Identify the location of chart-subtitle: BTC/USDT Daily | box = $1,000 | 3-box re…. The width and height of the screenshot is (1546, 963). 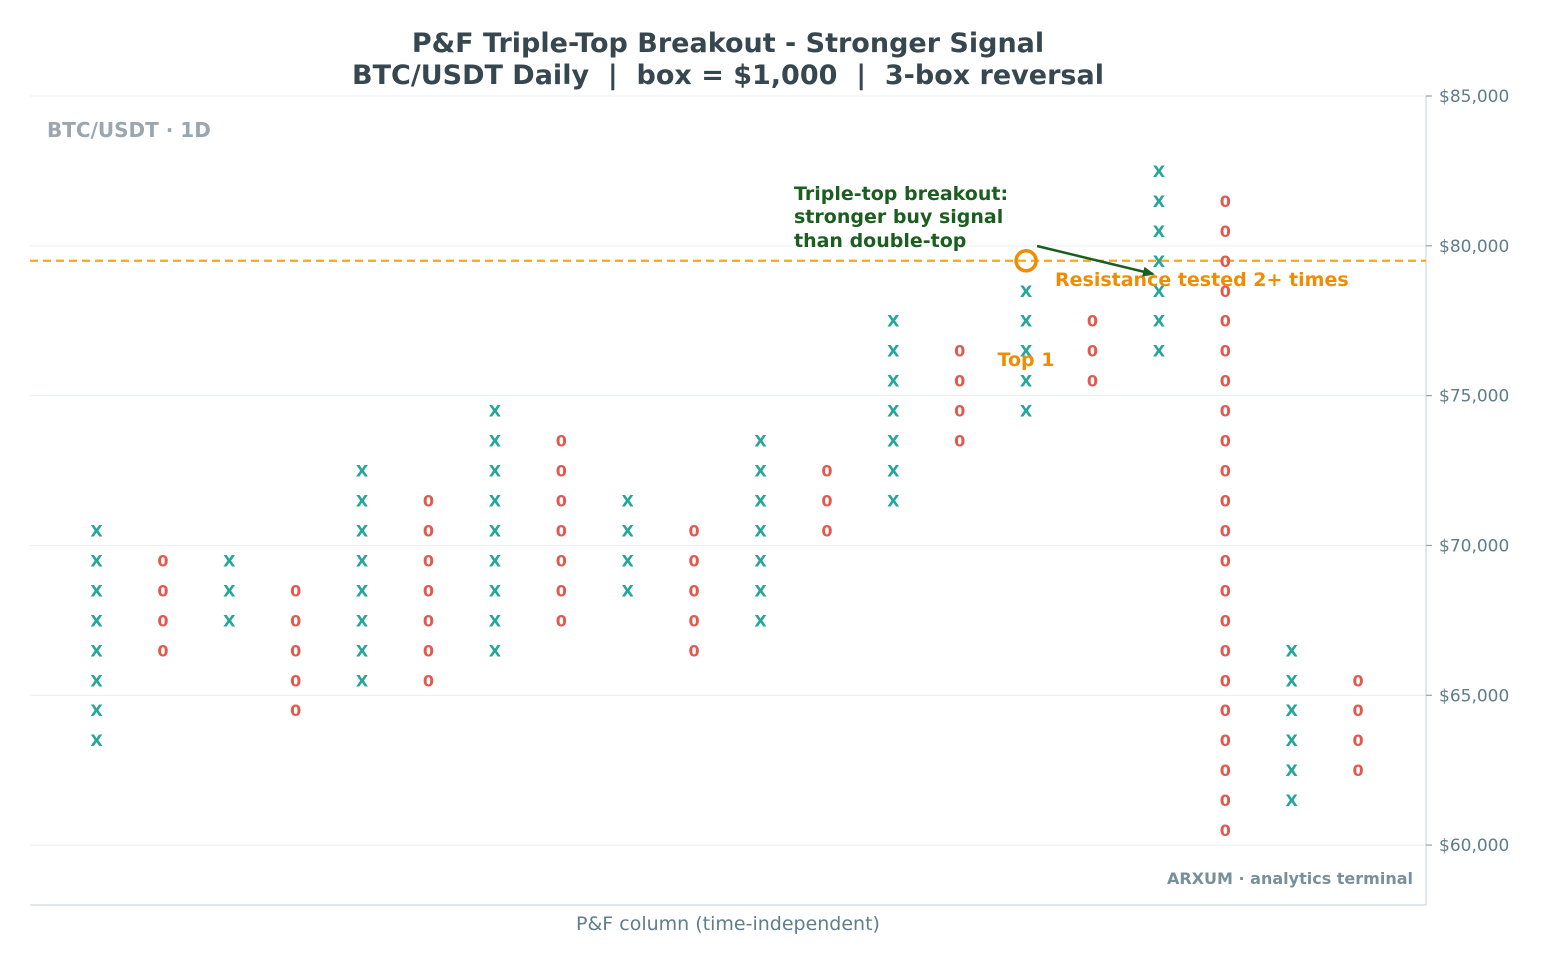
(728, 75).